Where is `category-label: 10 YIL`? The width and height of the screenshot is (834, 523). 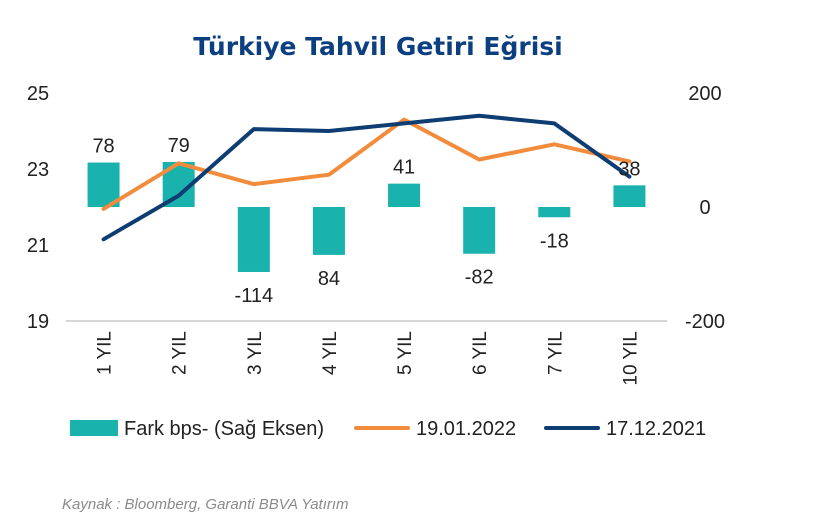
category-label: 10 YIL is located at coordinates (630, 358).